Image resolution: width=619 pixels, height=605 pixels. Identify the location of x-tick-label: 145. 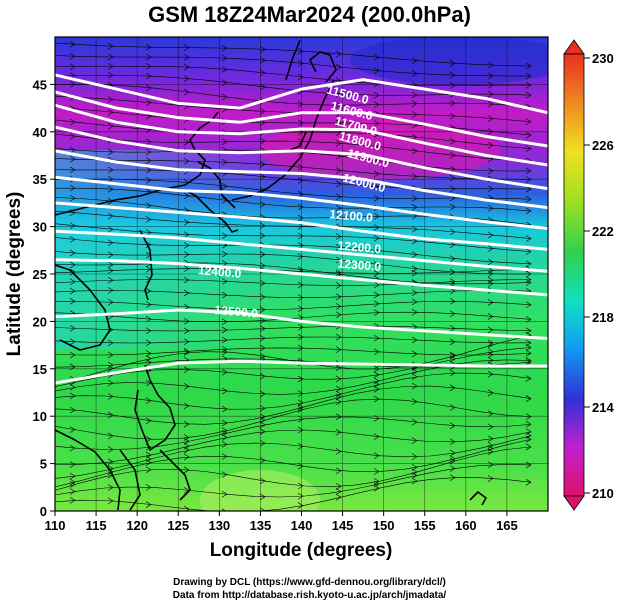
(343, 525).